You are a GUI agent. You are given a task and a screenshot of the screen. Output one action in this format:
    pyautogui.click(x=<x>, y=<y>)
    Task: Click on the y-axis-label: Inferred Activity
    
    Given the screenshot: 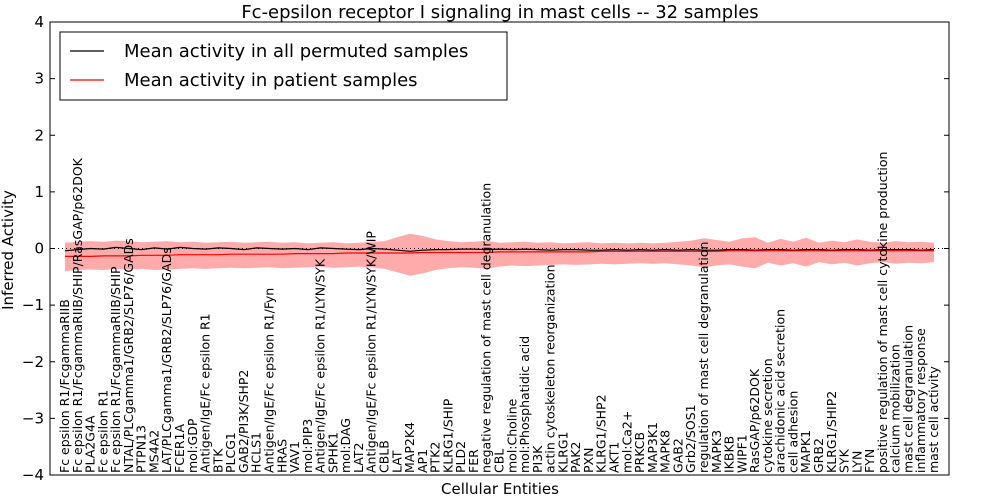 What is the action you would take?
    pyautogui.click(x=8, y=250)
    